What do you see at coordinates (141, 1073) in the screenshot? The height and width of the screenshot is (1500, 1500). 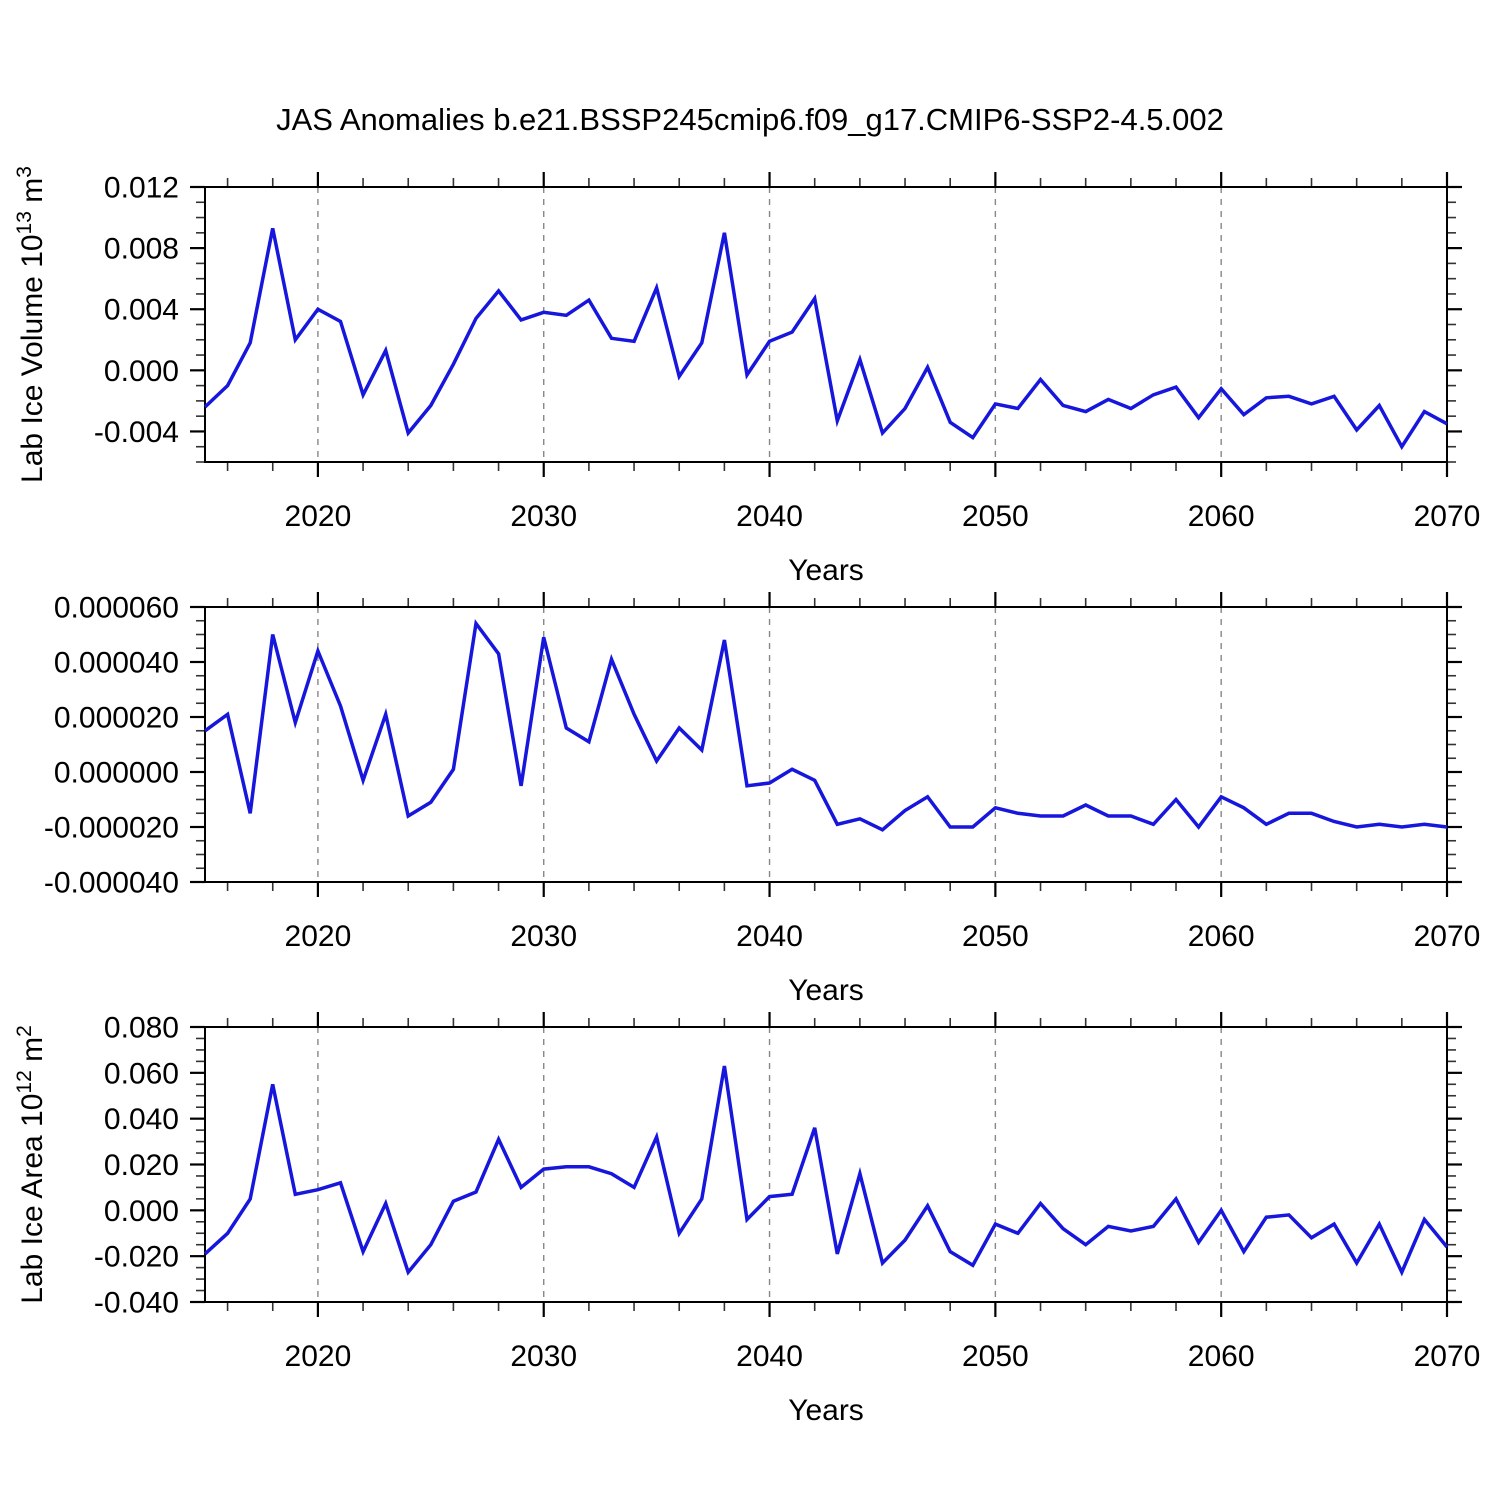 I see `y-tick-label: 0.060` at bounding box center [141, 1073].